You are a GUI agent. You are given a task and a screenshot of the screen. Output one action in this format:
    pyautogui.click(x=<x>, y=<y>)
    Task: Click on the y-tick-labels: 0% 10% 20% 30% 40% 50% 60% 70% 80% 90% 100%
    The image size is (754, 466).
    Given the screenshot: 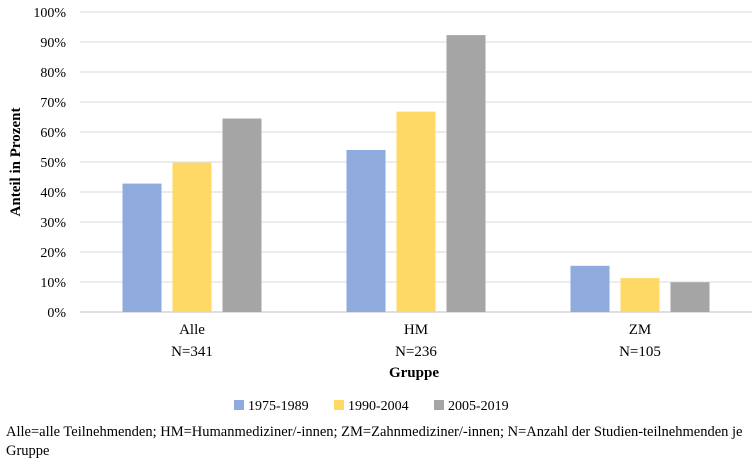 What is the action you would take?
    pyautogui.click(x=49, y=163)
    